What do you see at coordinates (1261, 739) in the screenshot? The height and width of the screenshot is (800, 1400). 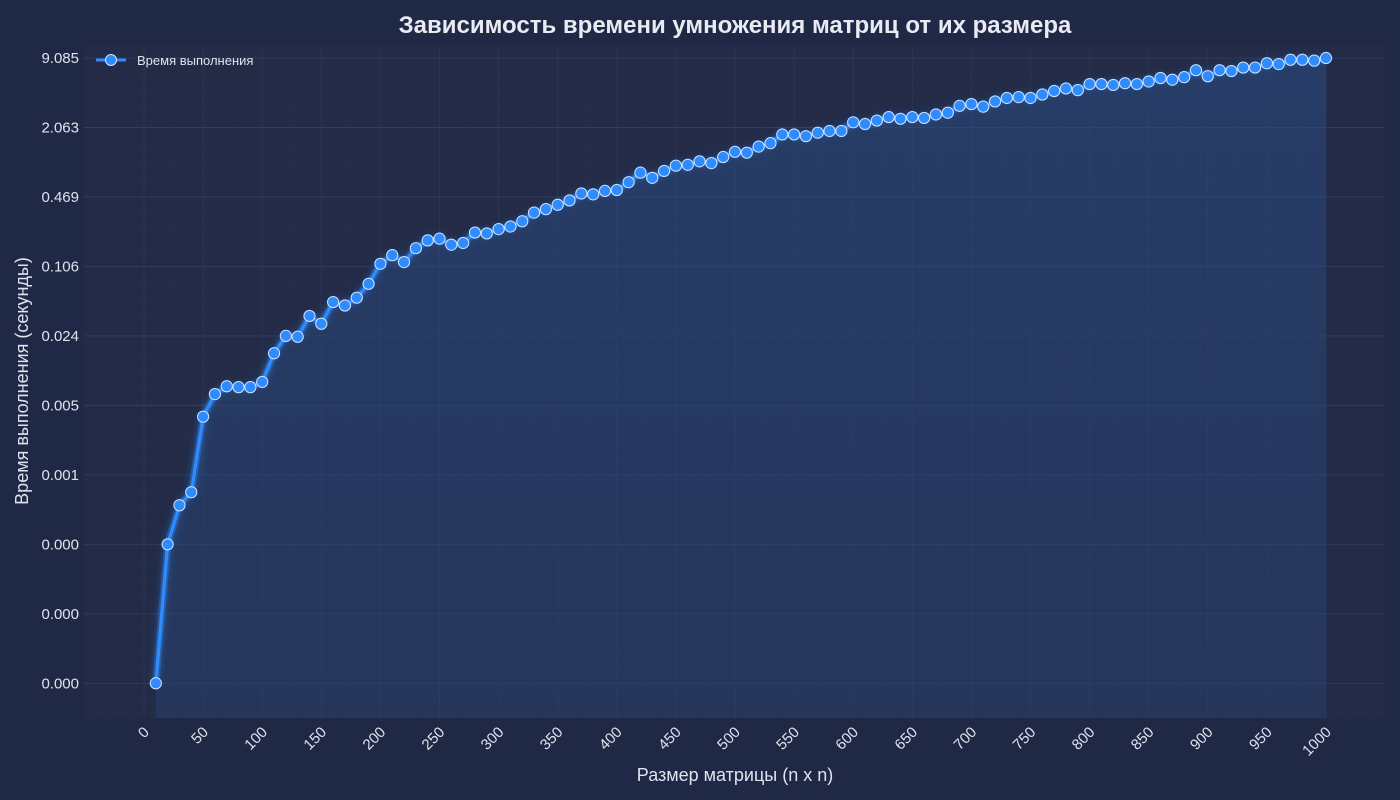 I see `x-tick-label: 950` at bounding box center [1261, 739].